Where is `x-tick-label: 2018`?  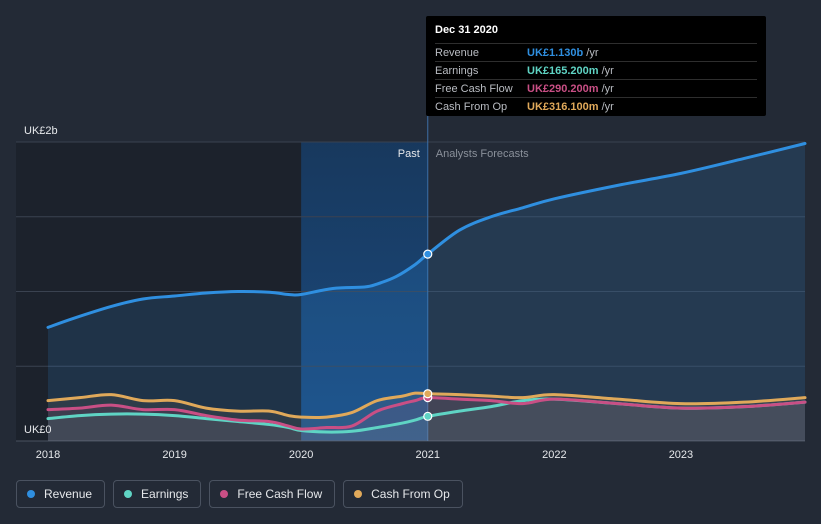
x-tick-label: 2018 is located at coordinates (48, 455).